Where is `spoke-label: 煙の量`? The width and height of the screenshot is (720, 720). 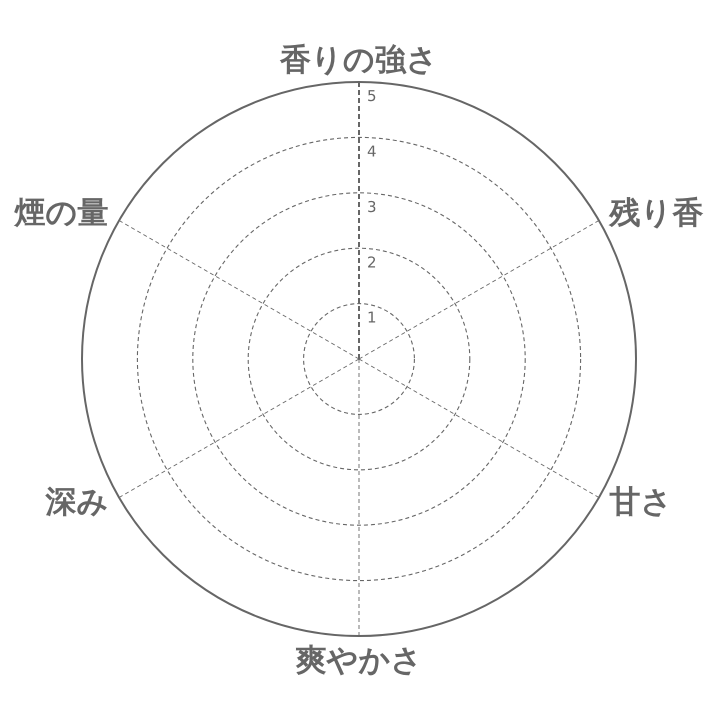
spoke-label: 煙の量 is located at coordinates (61, 212).